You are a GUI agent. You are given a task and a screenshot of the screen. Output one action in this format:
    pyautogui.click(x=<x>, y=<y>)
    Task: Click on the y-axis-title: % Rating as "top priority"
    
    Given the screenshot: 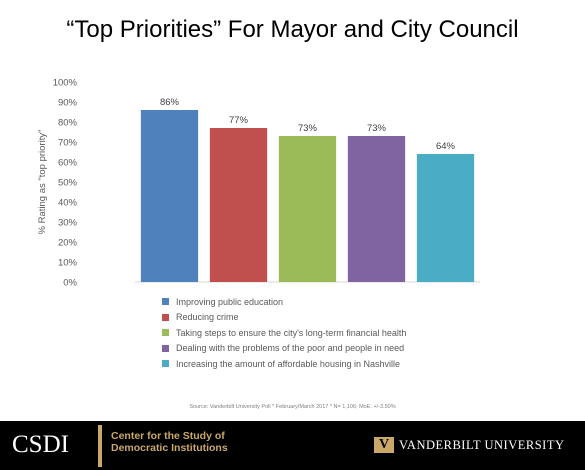 What is the action you would take?
    pyautogui.click(x=42, y=182)
    